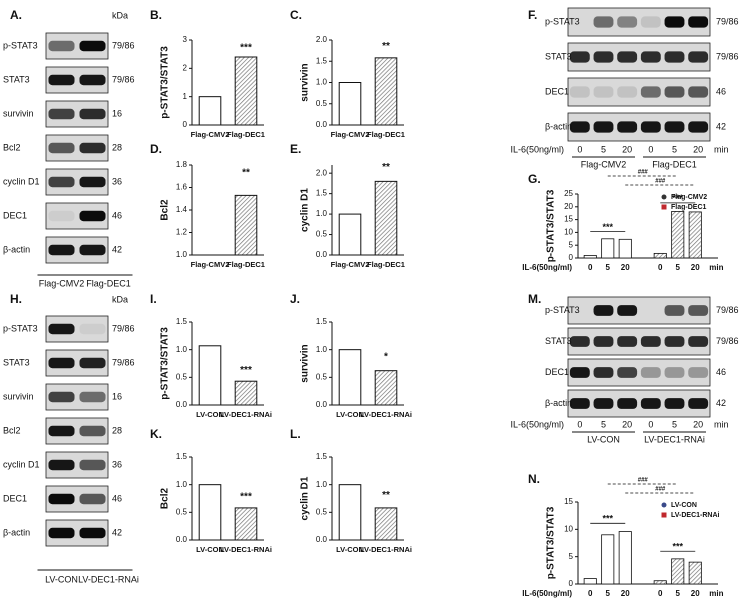  I want to click on protein-label: STAT3, so click(558, 341).